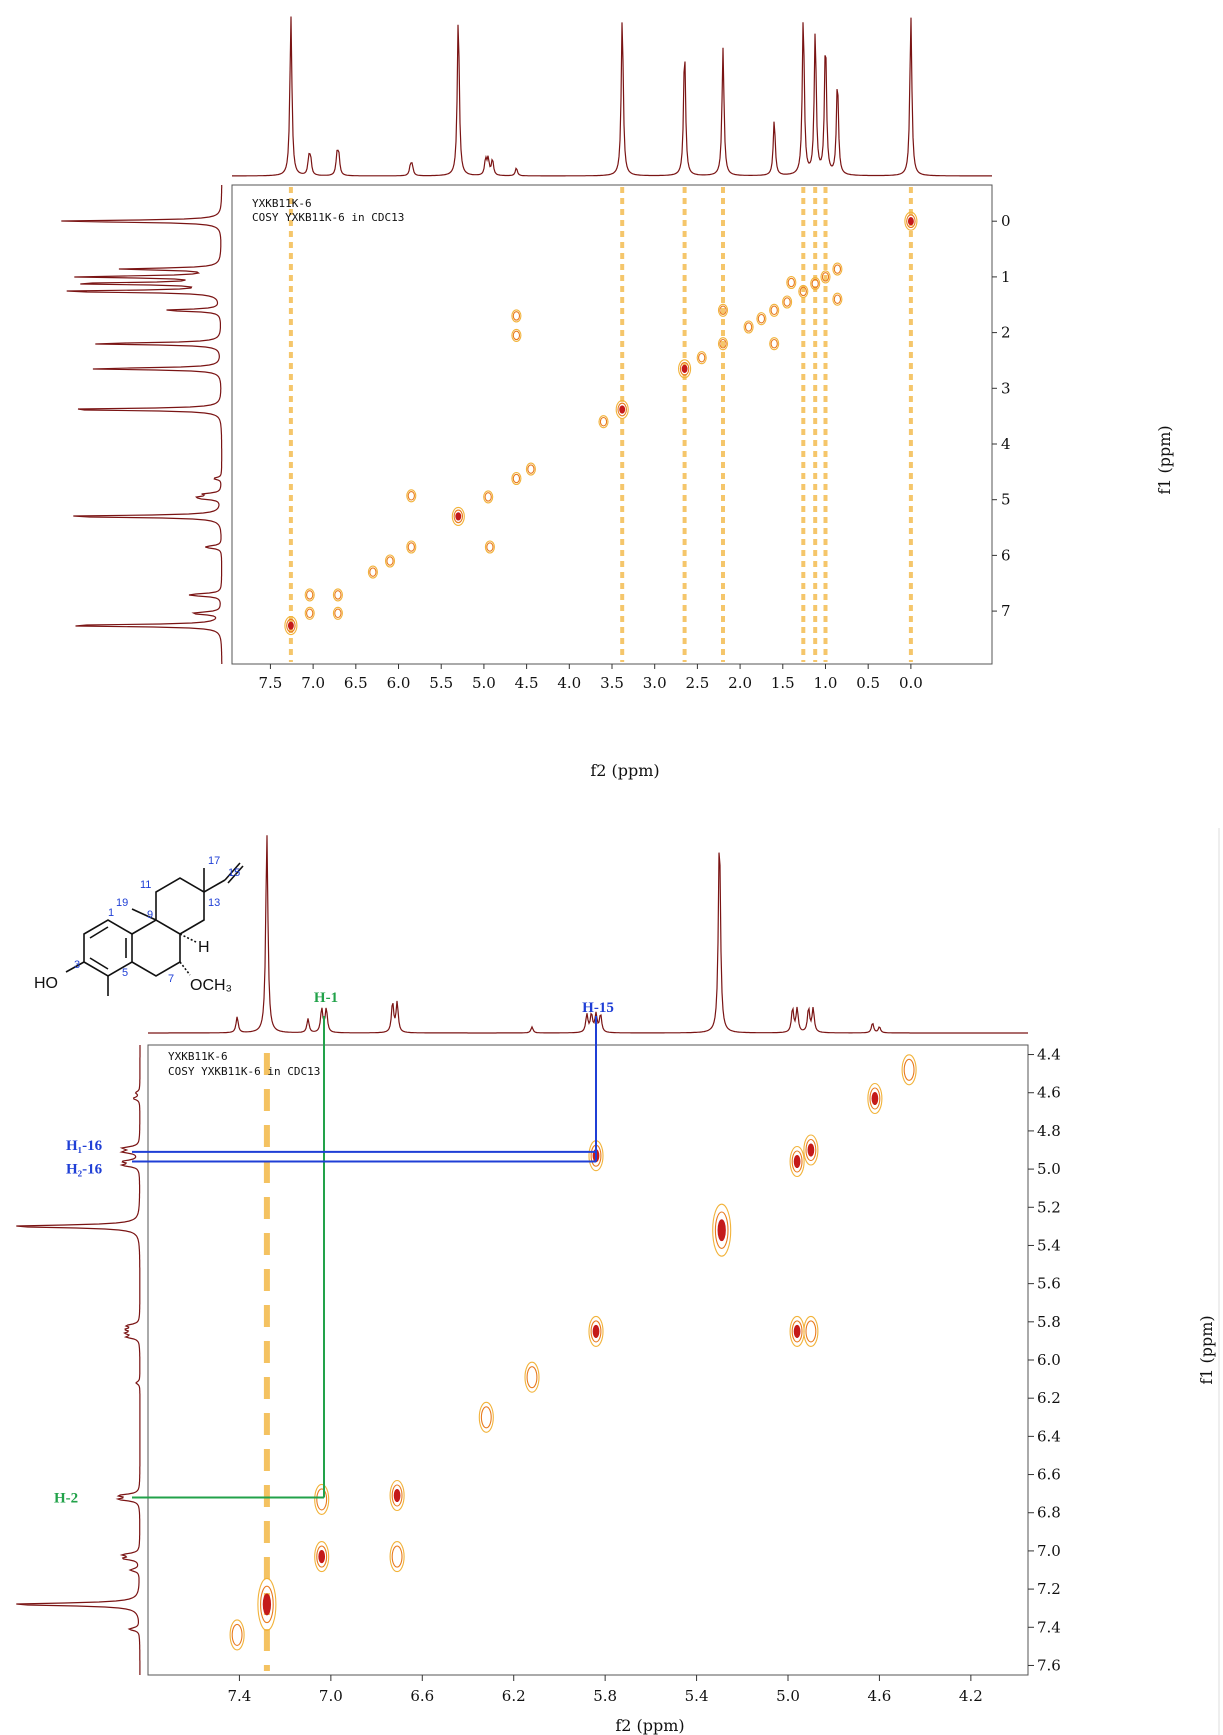  I want to click on top-y-axis-title: f1 (ppm), so click(1164, 459).